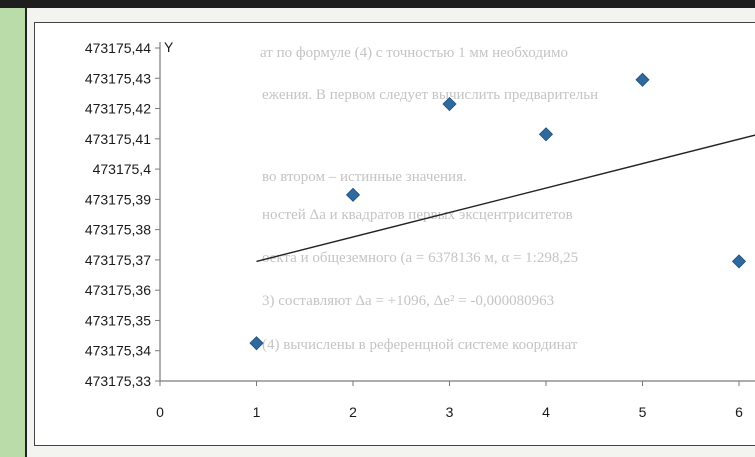  What do you see at coordinates (118, 139) in the screenshot?
I see `y-tick-label: 473175,41` at bounding box center [118, 139].